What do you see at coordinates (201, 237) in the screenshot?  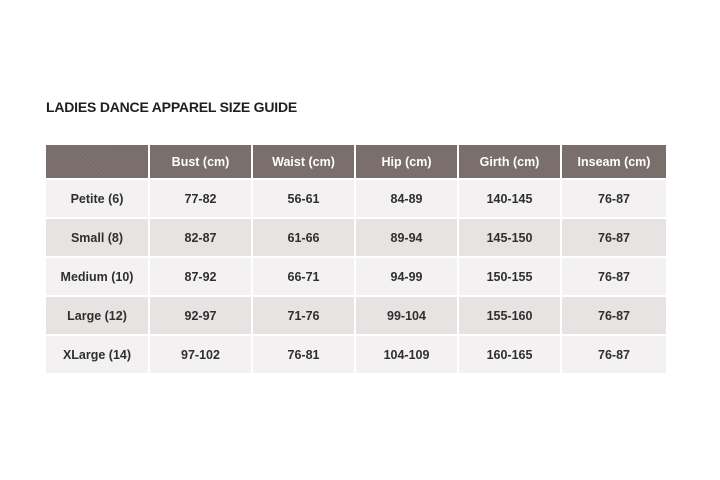 I see `bust-value: 82-87` at bounding box center [201, 237].